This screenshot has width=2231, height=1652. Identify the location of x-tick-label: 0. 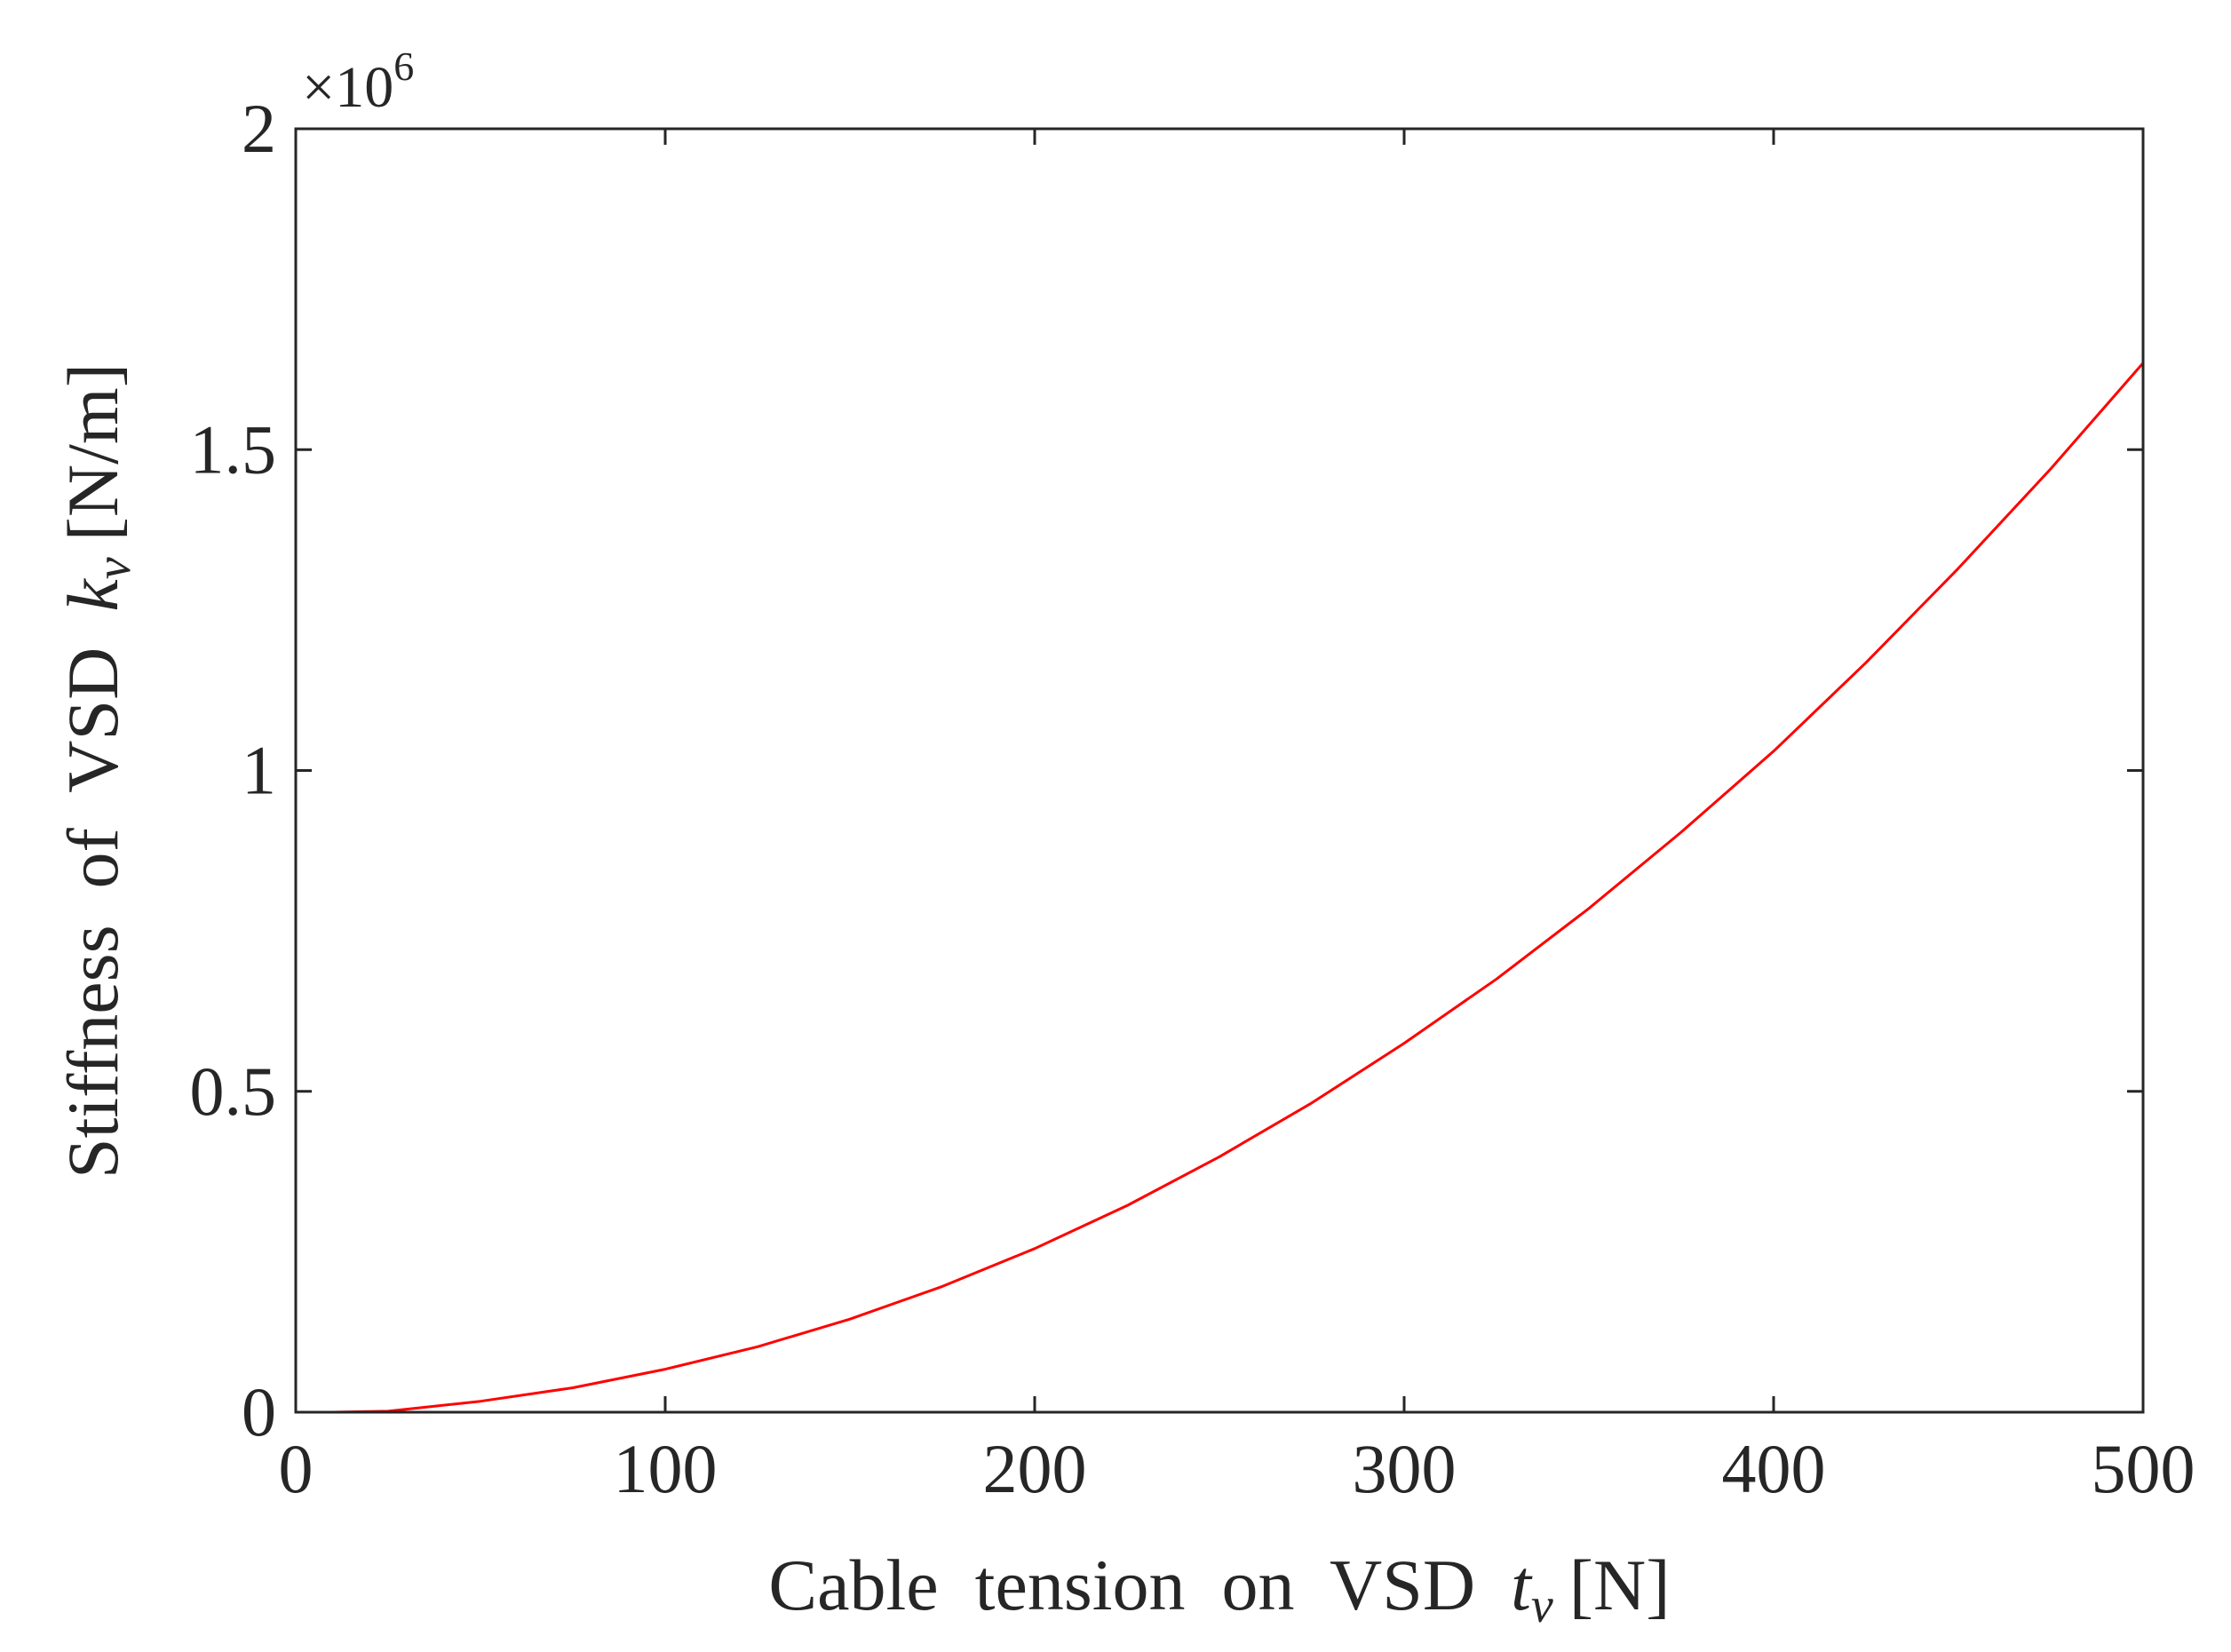
(296, 1468).